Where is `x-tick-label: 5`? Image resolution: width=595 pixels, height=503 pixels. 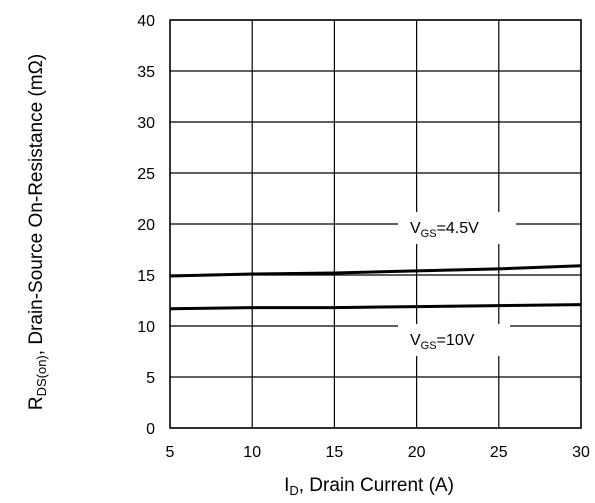 x-tick-label: 5 is located at coordinates (170, 452).